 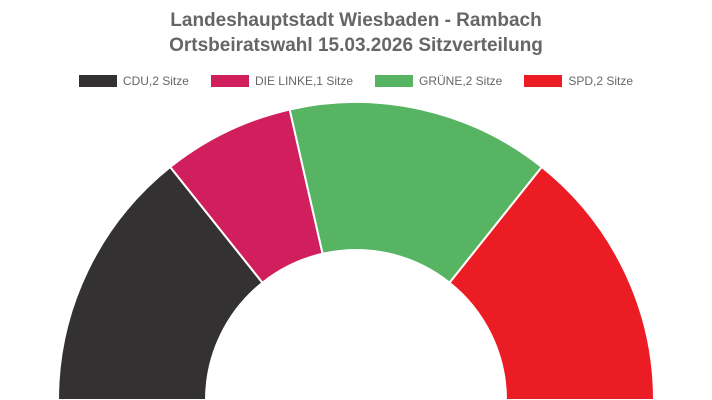 What do you see at coordinates (461, 81) in the screenshot?
I see `legend-label-gruene: GRÜNE,2 Sitze` at bounding box center [461, 81].